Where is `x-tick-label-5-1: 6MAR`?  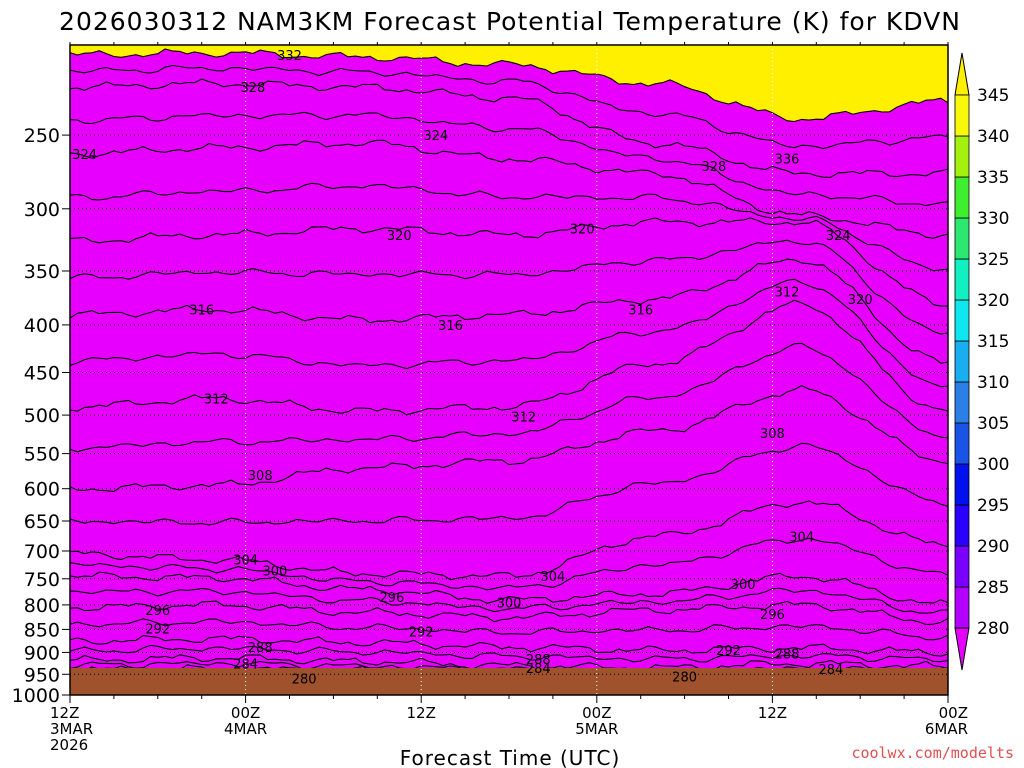 x-tick-label-5-1: 6MAR is located at coordinates (946, 729).